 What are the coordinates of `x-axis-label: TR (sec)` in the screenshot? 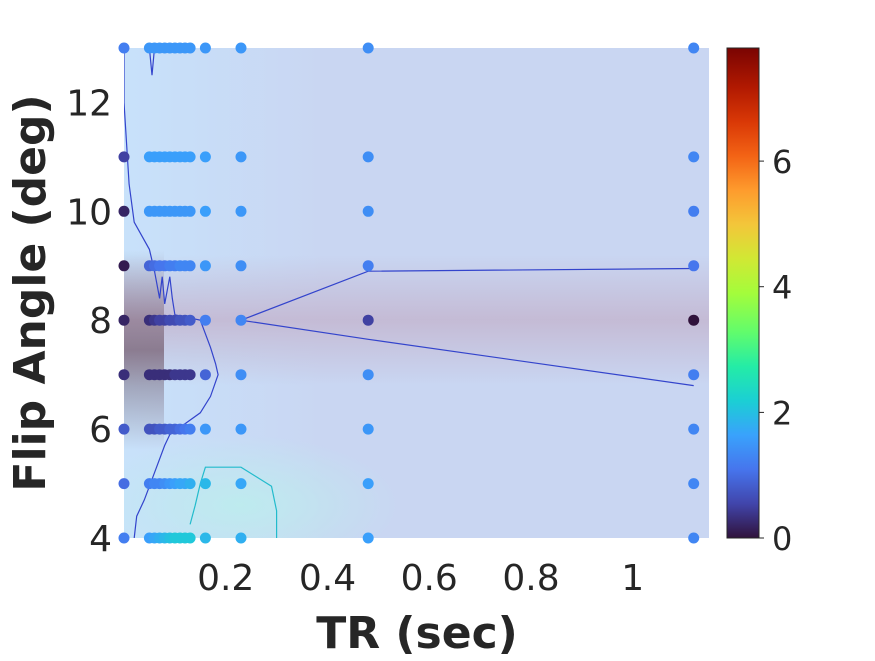 It's located at (417, 632).